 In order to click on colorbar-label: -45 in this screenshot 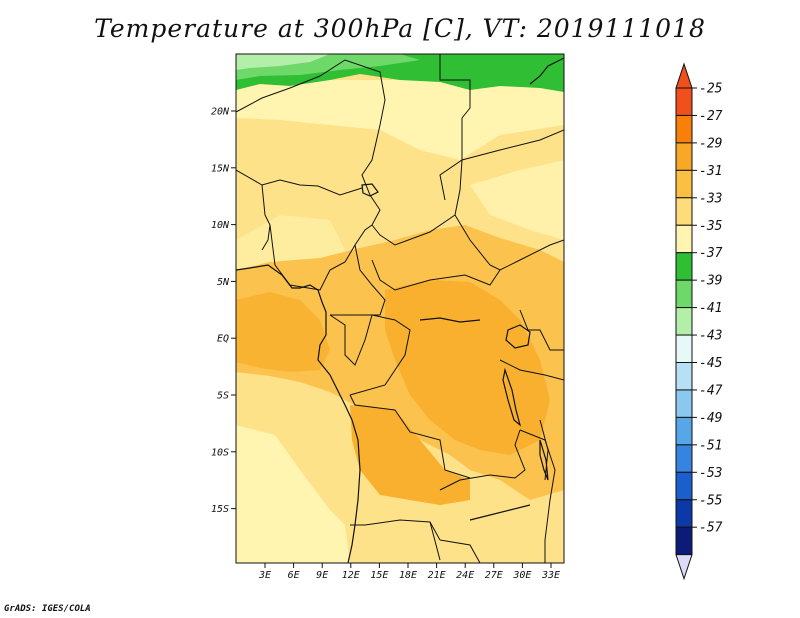, I will do `click(711, 363)`.